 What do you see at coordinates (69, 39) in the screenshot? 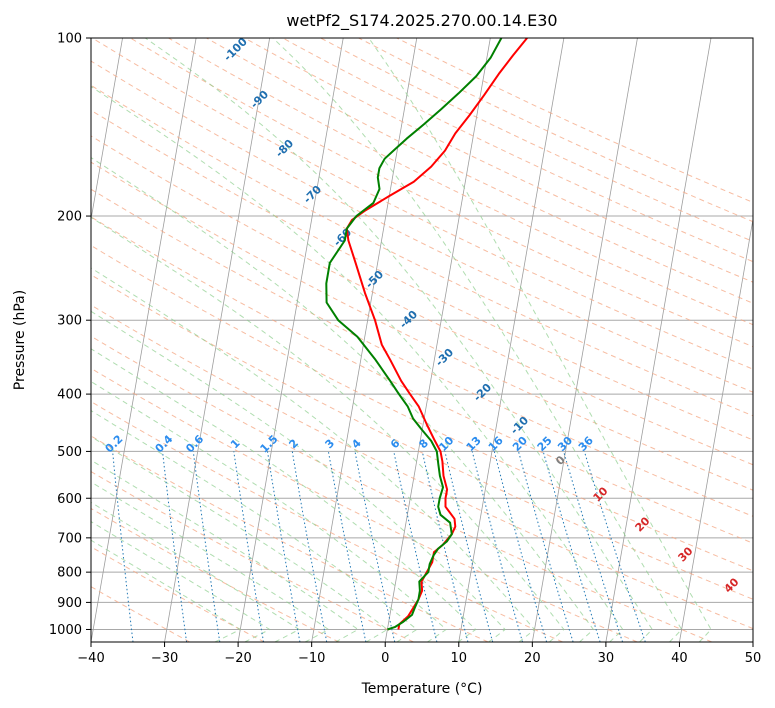
I see `y-tick-label: 100` at bounding box center [69, 39].